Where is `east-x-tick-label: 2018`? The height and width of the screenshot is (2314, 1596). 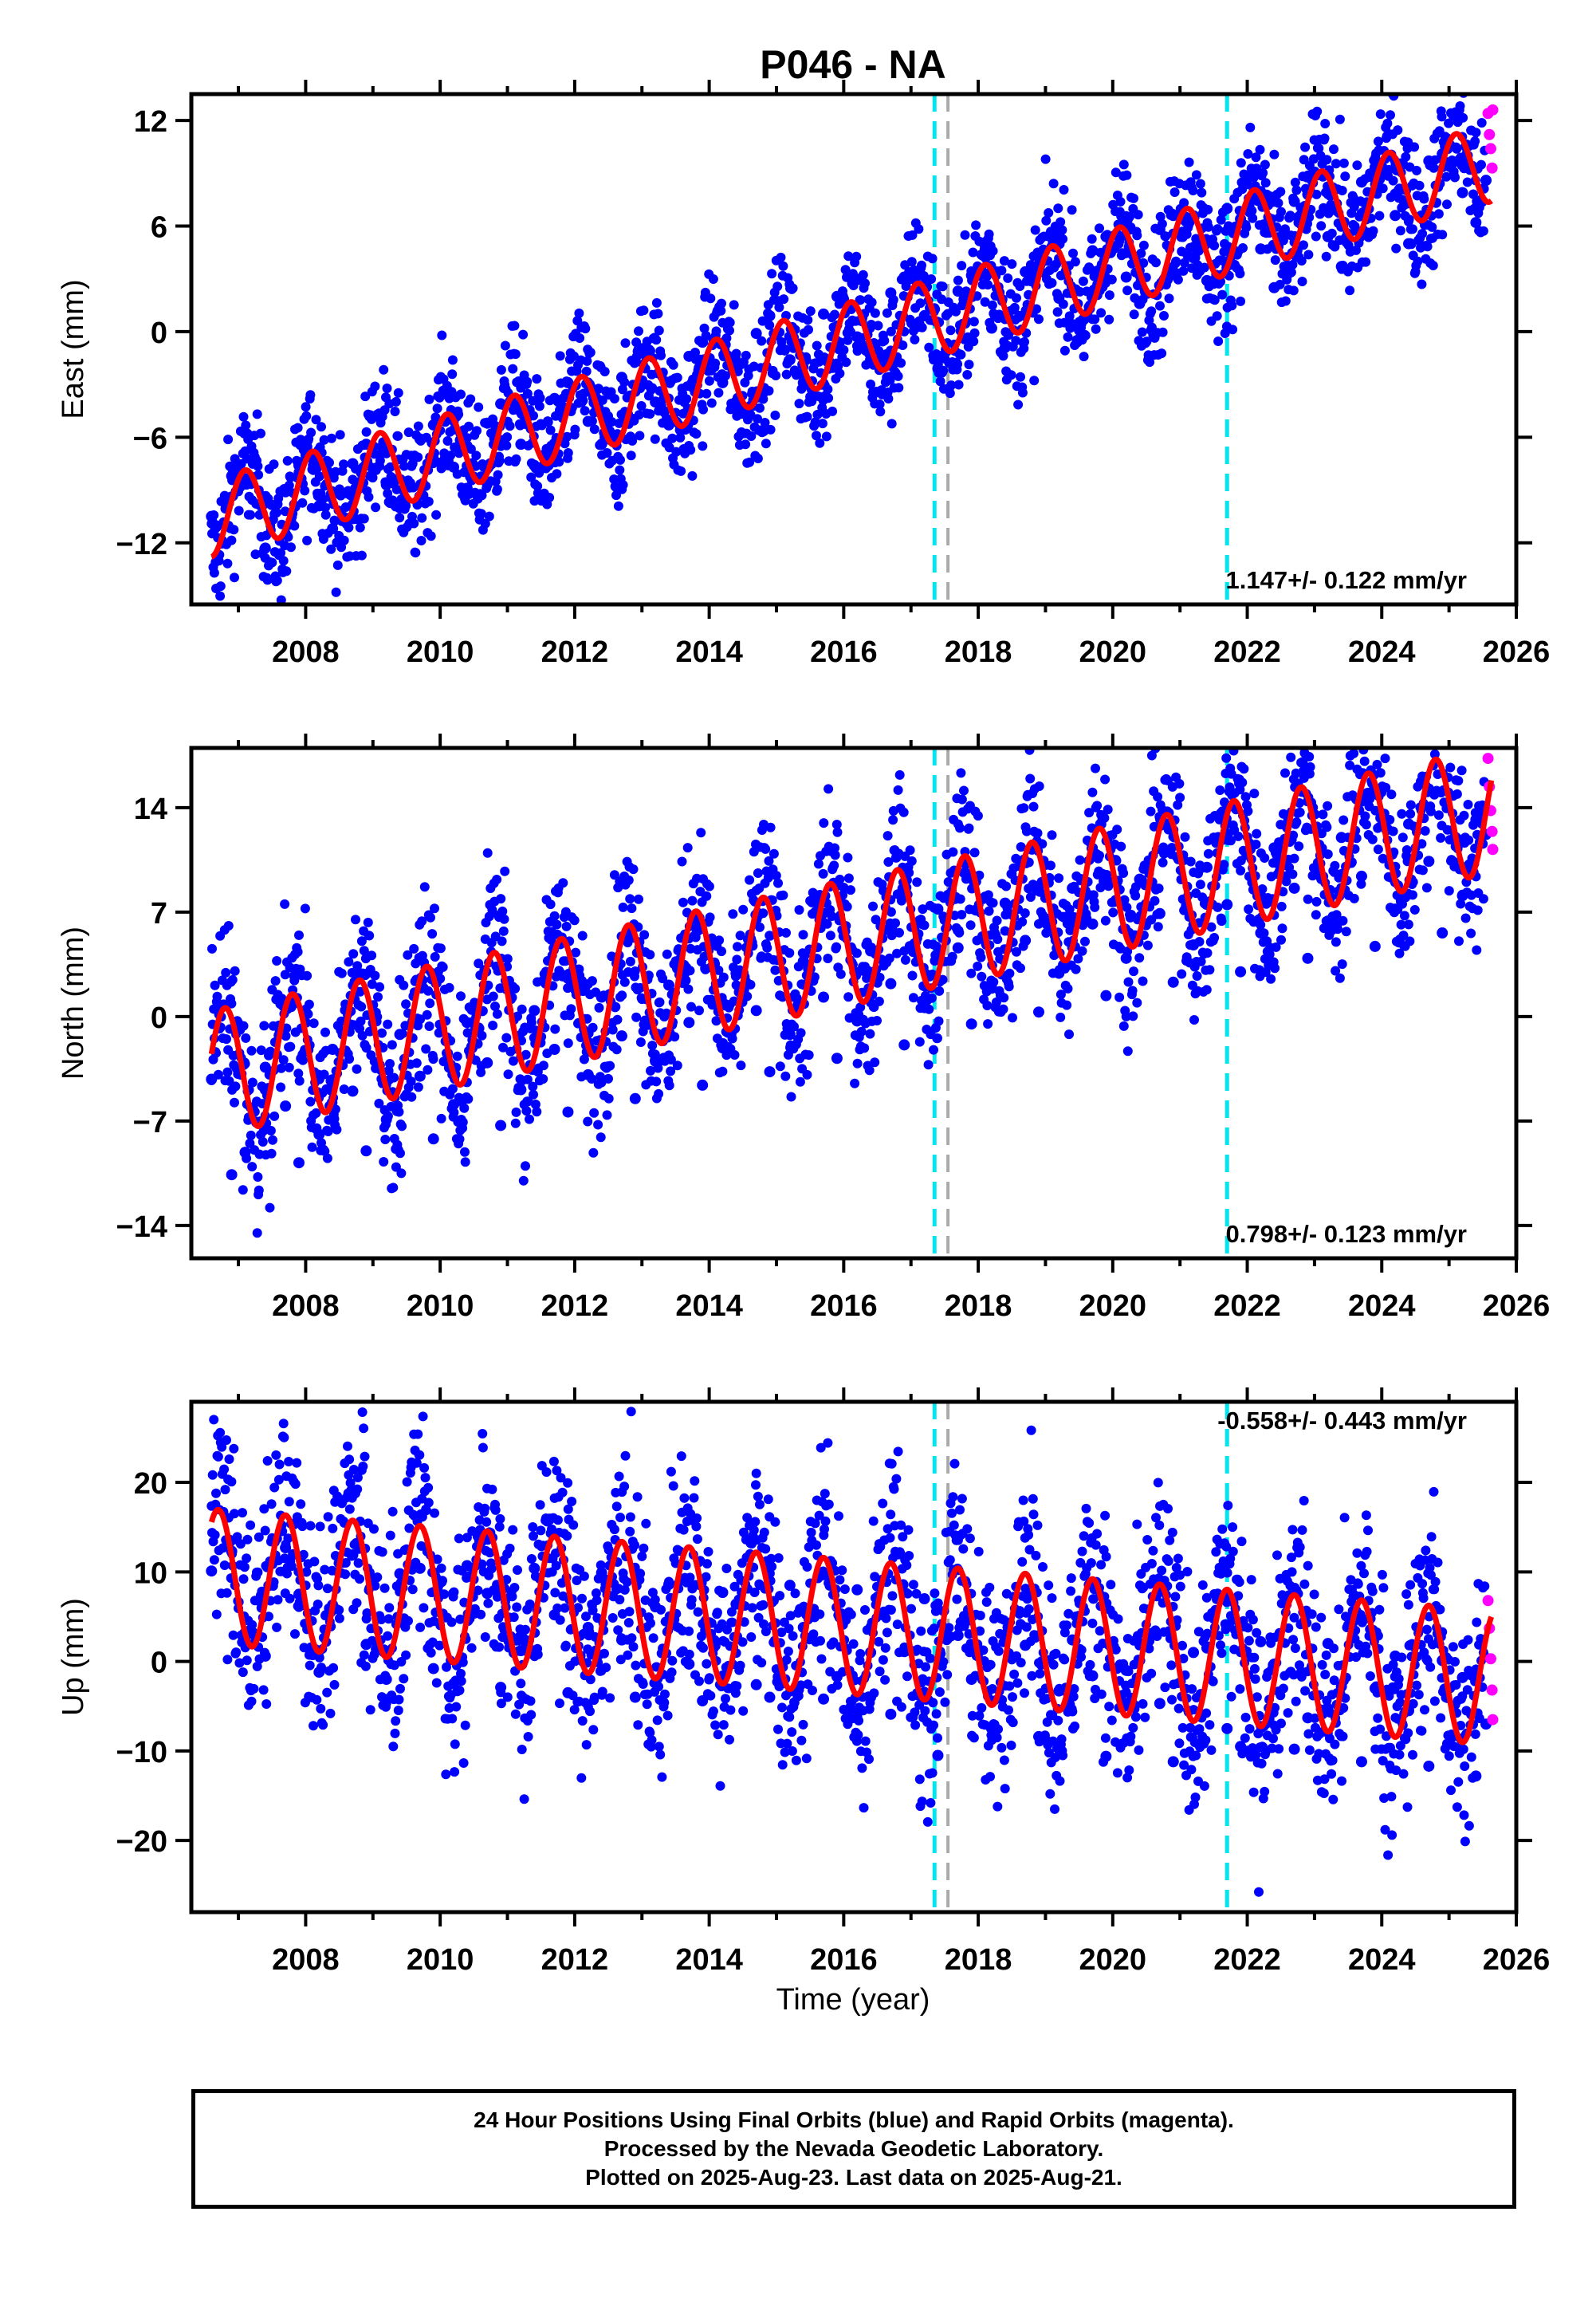 east-x-tick-label: 2018 is located at coordinates (978, 652).